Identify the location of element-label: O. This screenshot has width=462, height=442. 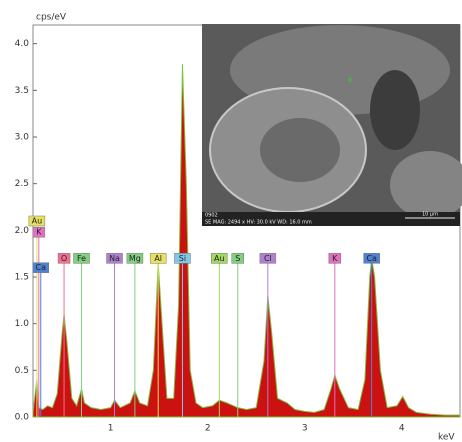
(64, 258).